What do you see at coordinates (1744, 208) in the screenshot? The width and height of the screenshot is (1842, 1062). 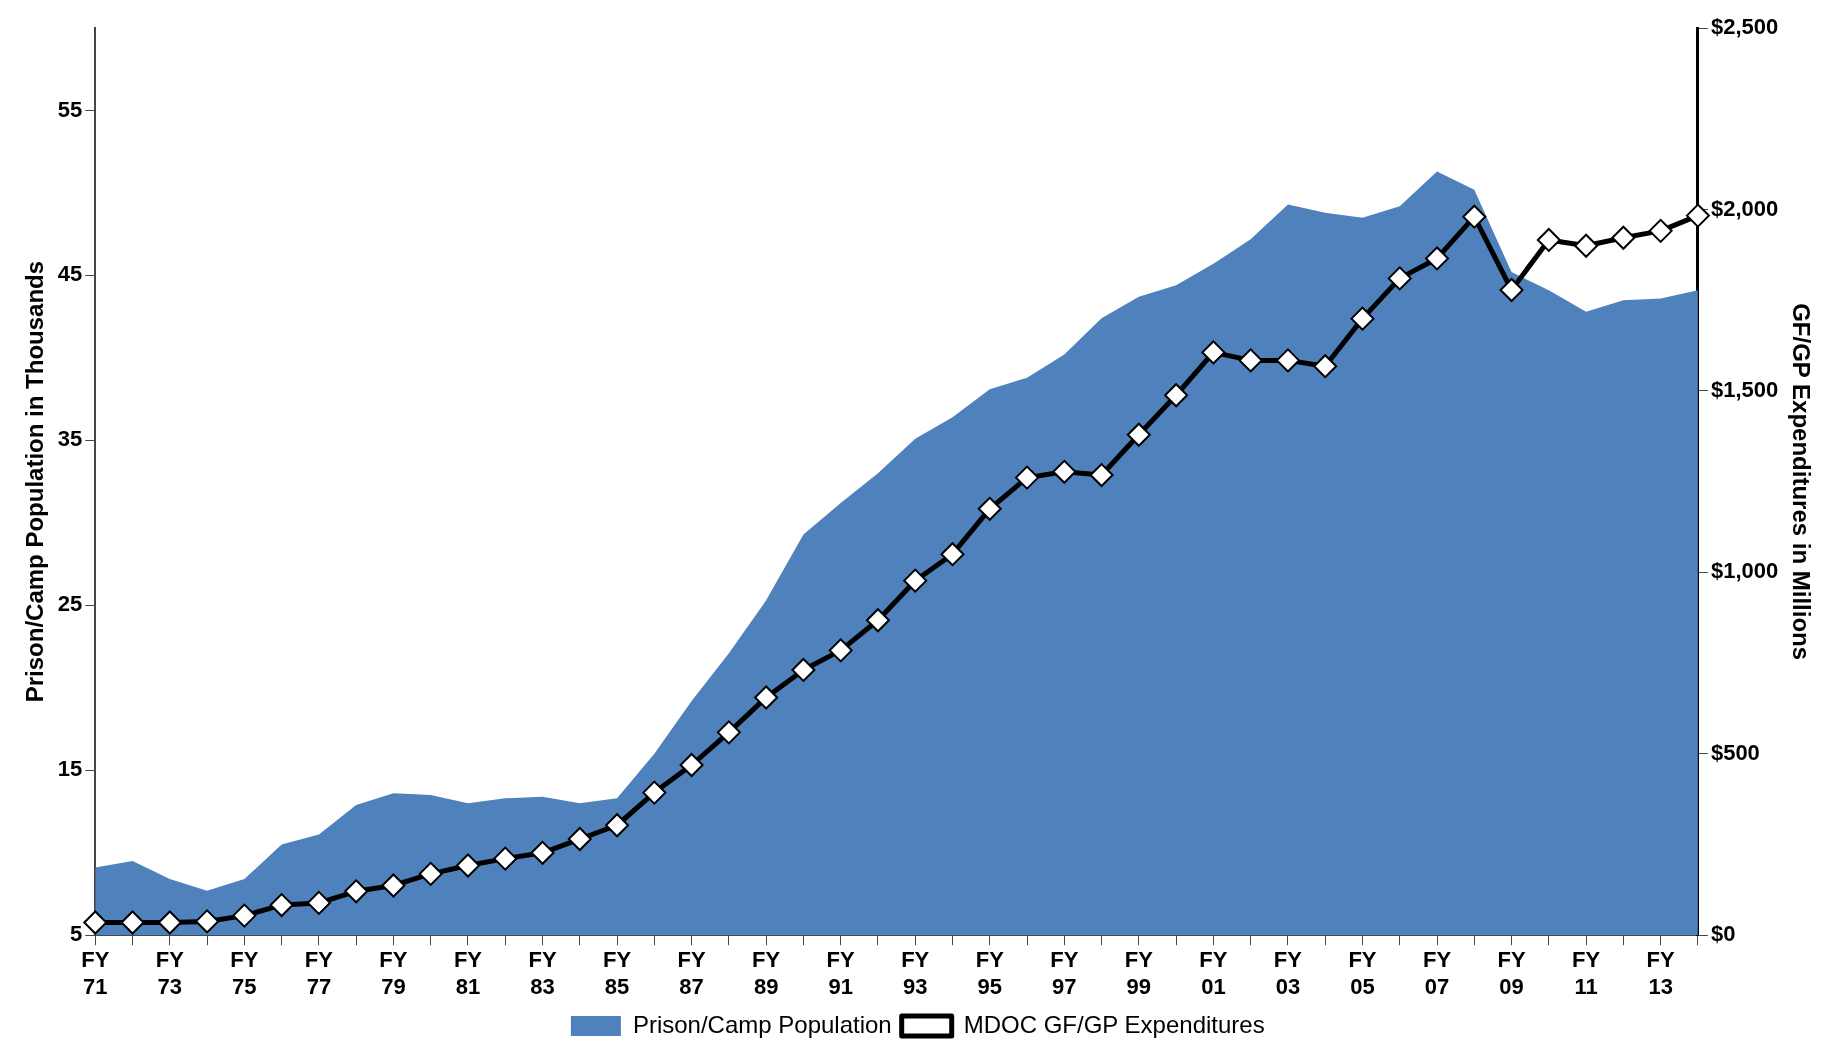 I see `y2-tick-label: $2,000` at bounding box center [1744, 208].